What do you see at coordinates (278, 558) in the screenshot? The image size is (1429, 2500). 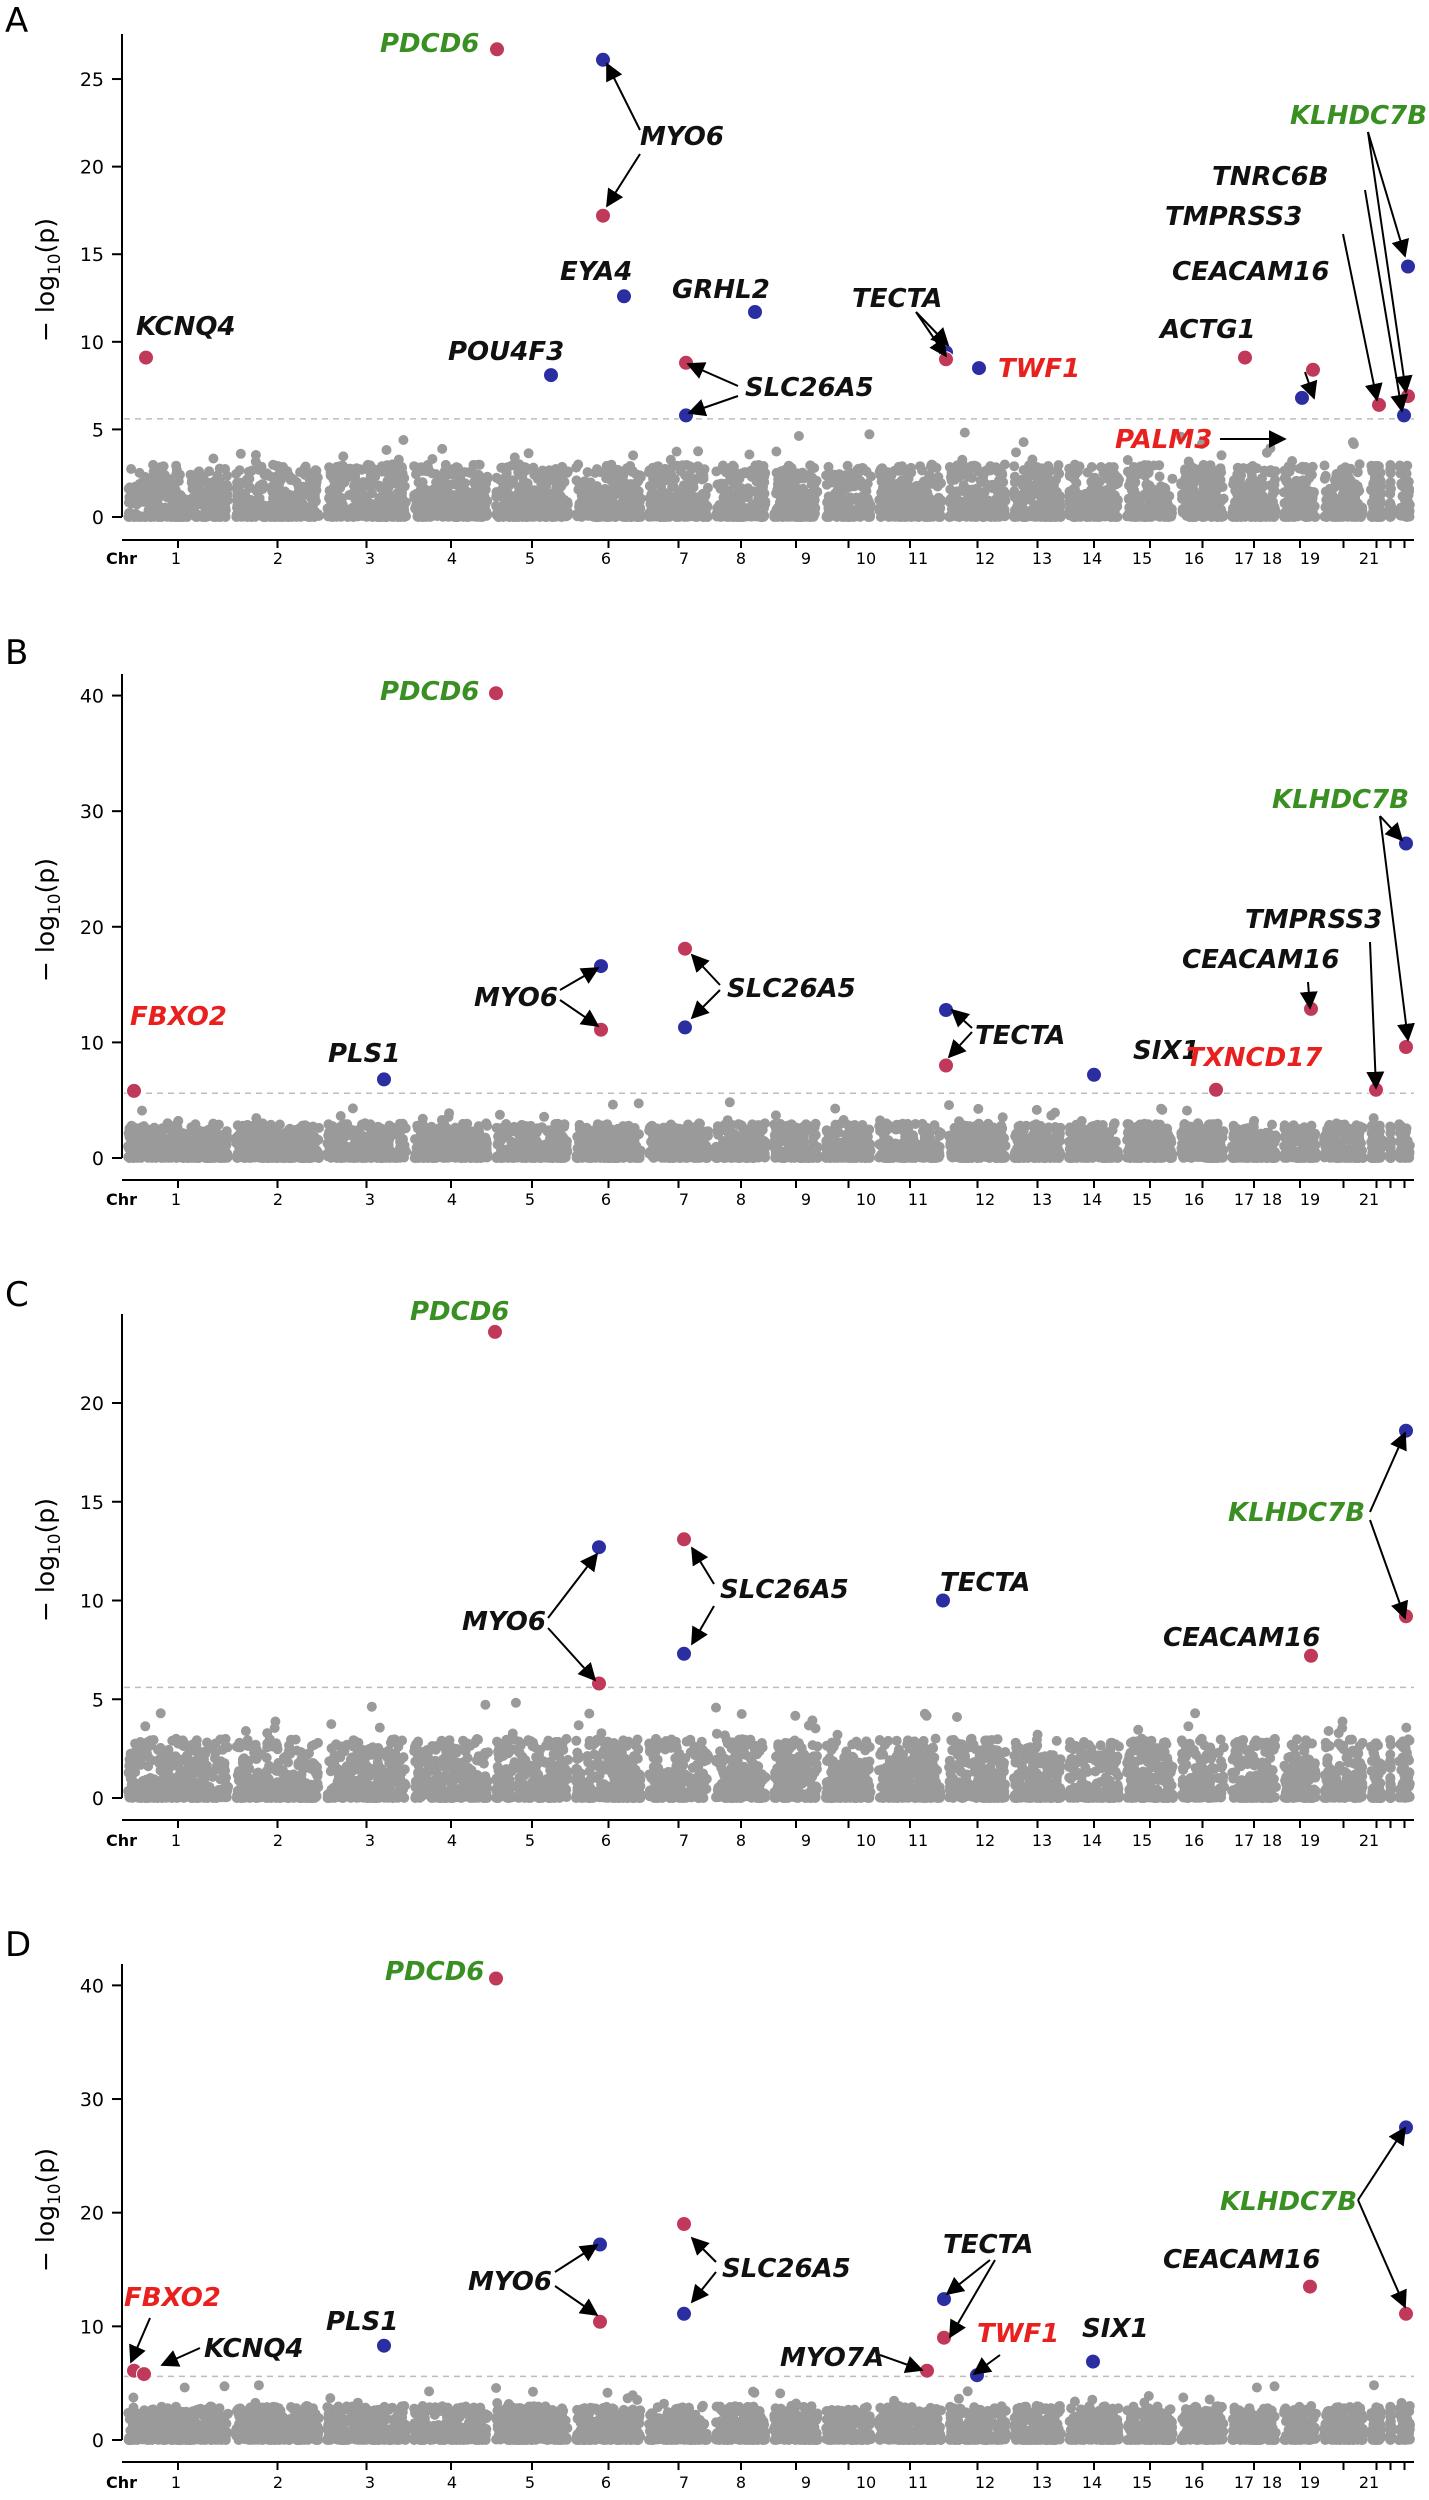 I see `chromosome-label: 2` at bounding box center [278, 558].